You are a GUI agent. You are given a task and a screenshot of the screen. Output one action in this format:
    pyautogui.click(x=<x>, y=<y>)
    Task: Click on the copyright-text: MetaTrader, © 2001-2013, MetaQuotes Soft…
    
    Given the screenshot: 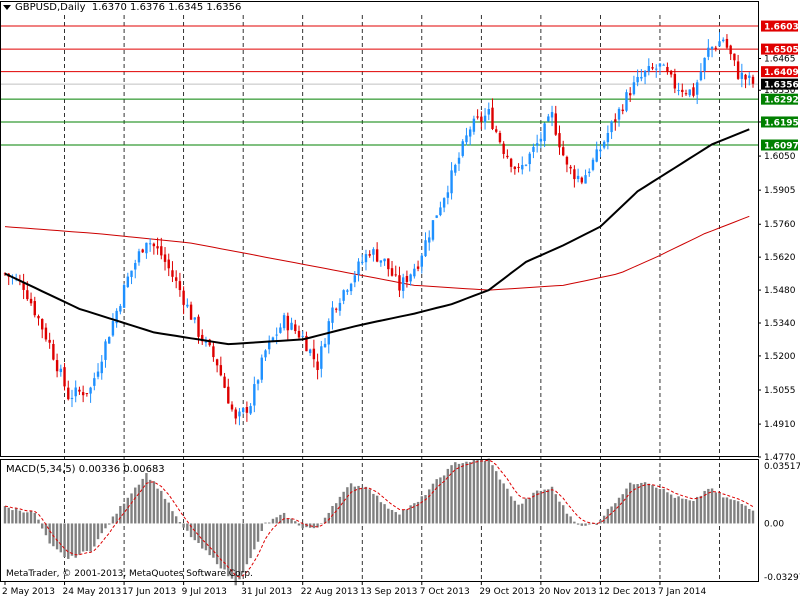 What is the action you would take?
    pyautogui.click(x=129, y=574)
    